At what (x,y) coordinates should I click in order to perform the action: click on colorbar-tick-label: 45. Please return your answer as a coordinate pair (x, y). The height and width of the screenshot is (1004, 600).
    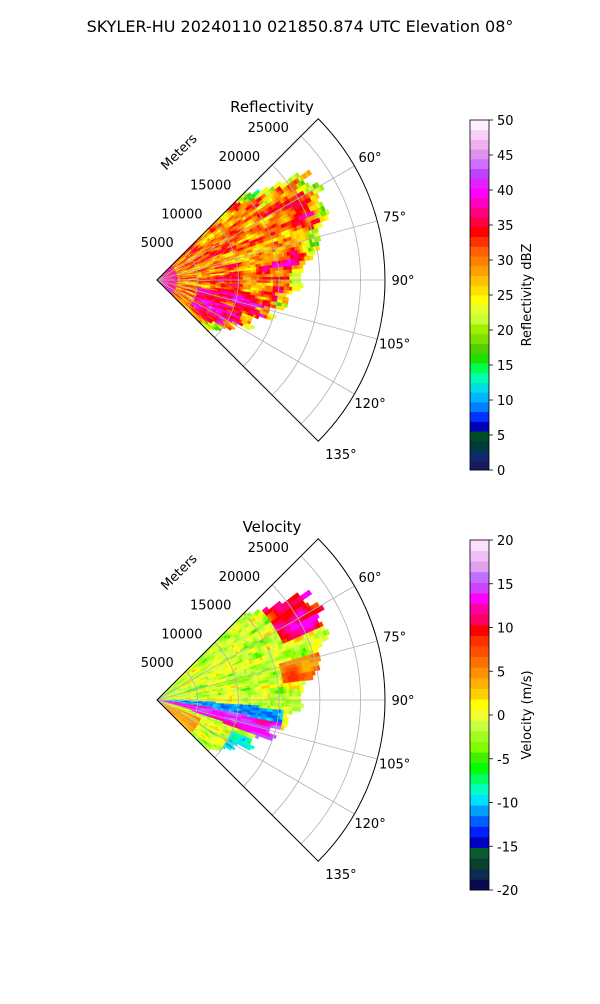
    Looking at the image, I should click on (505, 156).